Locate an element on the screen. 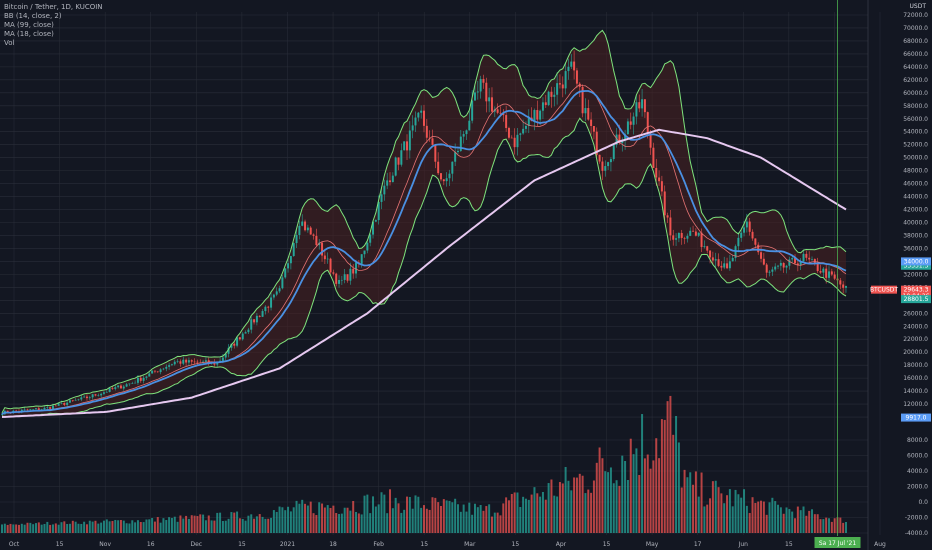  legend-ma18: MA (18, close) is located at coordinates (29, 34).